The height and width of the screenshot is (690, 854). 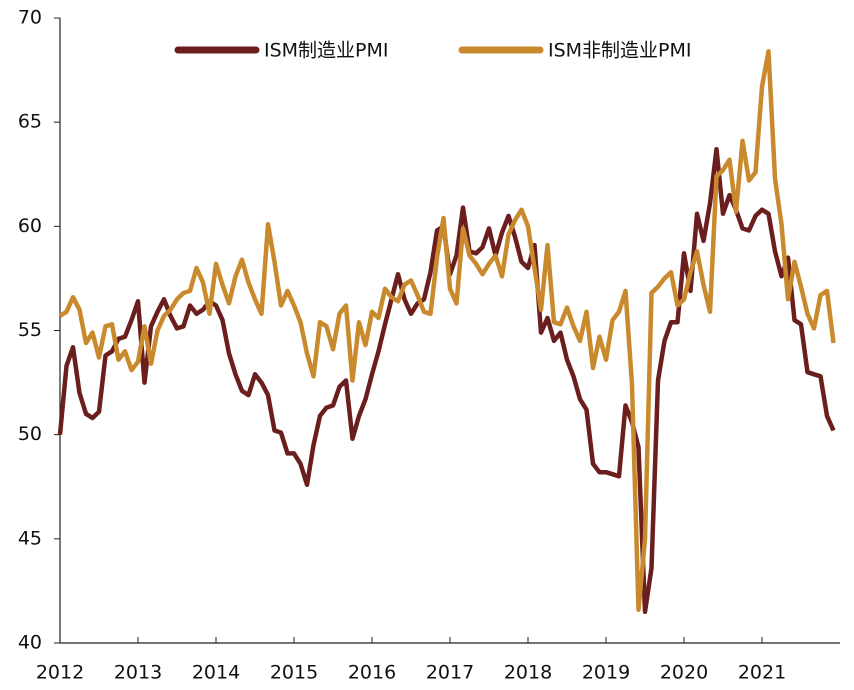 I want to click on x-tick-label: 2017, so click(x=450, y=673).